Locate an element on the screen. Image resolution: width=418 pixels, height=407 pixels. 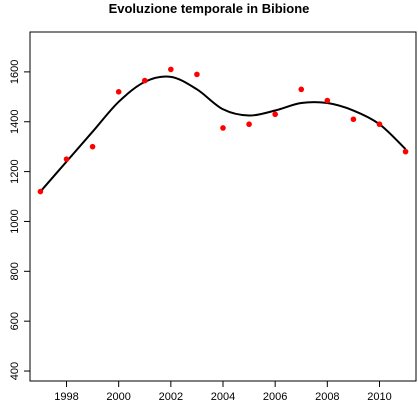
y-tick-label: 1200 is located at coordinates (15, 171).